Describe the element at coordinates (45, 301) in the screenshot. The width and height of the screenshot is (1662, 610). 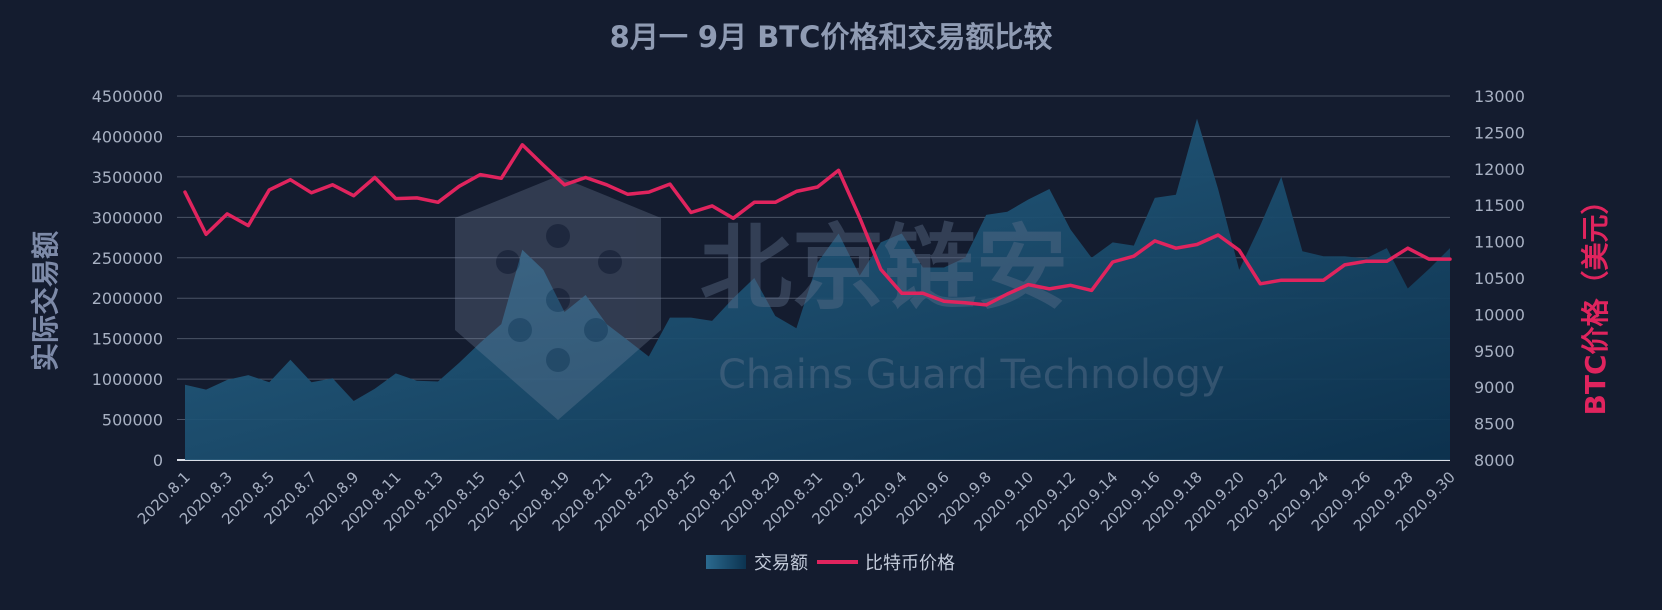
I see `left-axis-label: 实际交易额` at that location.